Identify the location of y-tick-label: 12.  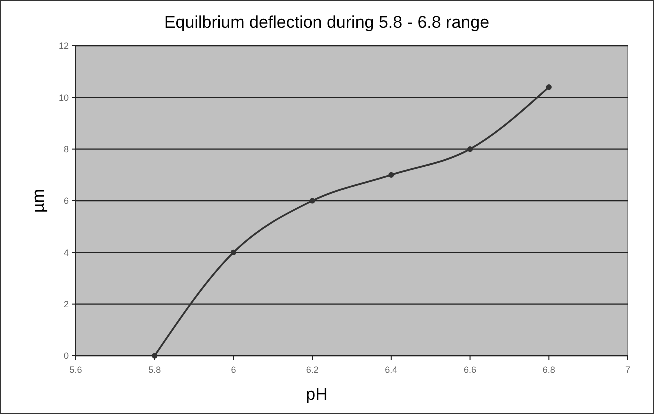
(63, 46).